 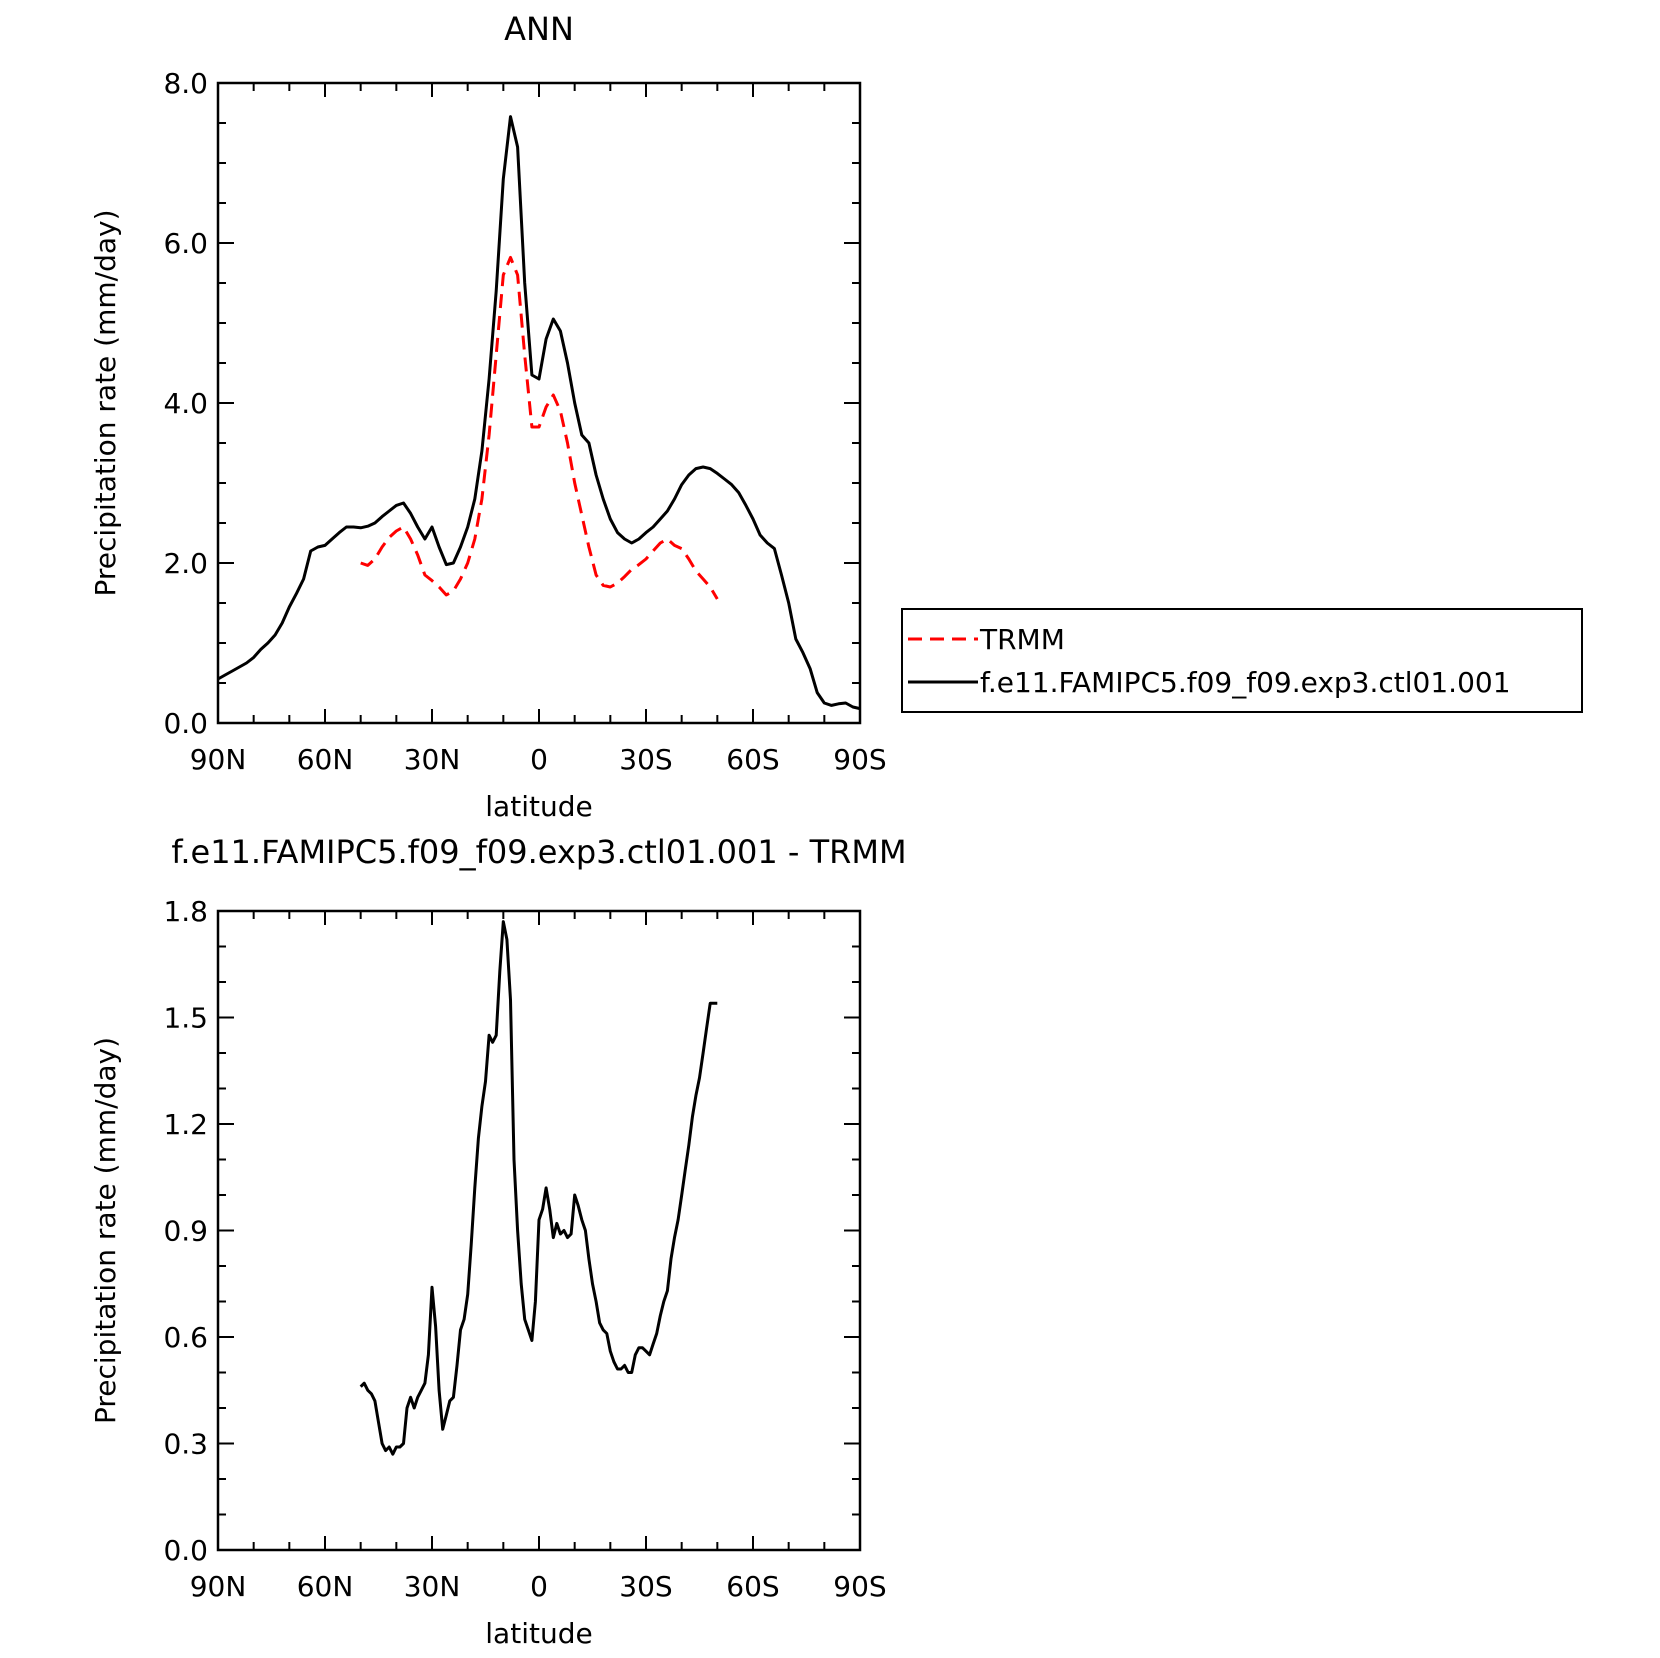 I want to click on legend-box, so click(x=1242, y=660).